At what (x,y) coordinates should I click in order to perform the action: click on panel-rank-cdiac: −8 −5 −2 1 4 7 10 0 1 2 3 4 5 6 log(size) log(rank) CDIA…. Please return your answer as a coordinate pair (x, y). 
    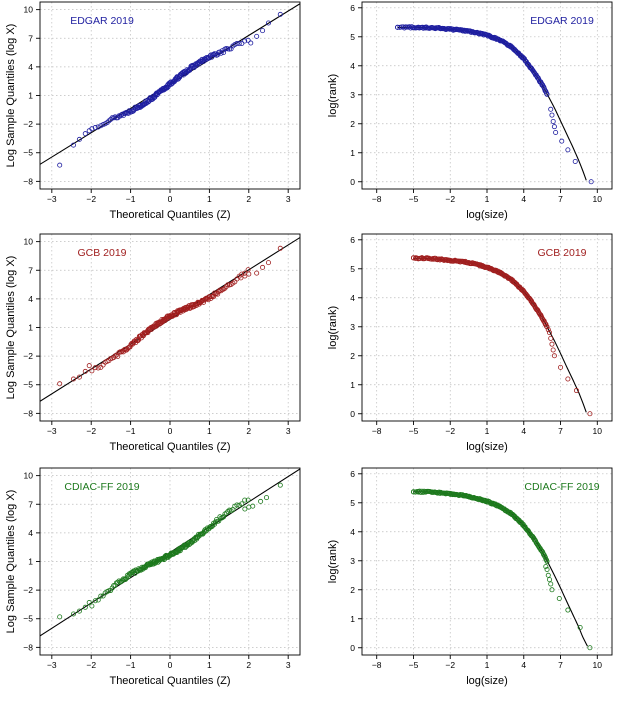
    Looking at the image, I should click on (470, 577).